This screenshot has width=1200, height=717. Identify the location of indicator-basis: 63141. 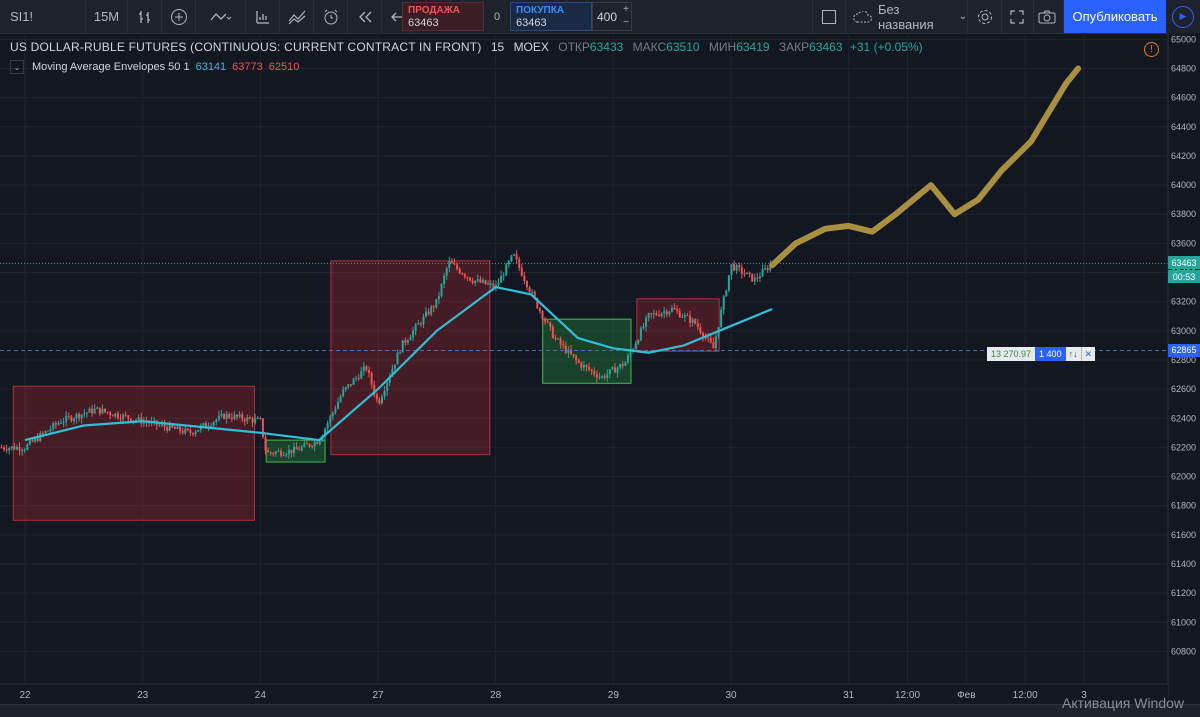
(211, 67).